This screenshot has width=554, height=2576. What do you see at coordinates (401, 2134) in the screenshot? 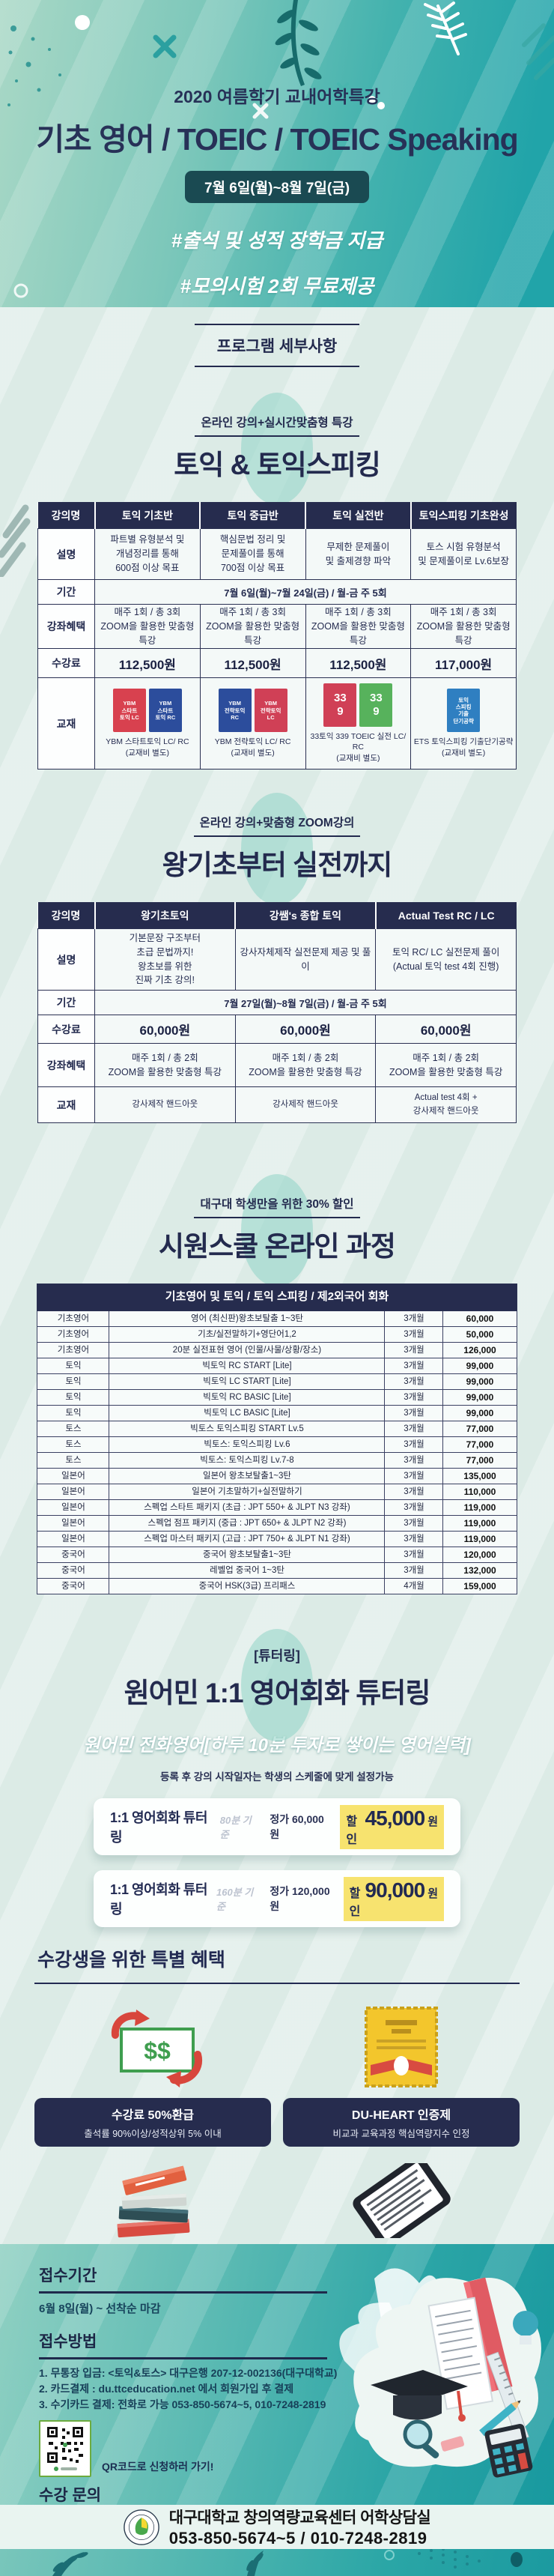
I see `benefit-subtitle: 비교과 교육과정 핵심역량지수 인정` at bounding box center [401, 2134].